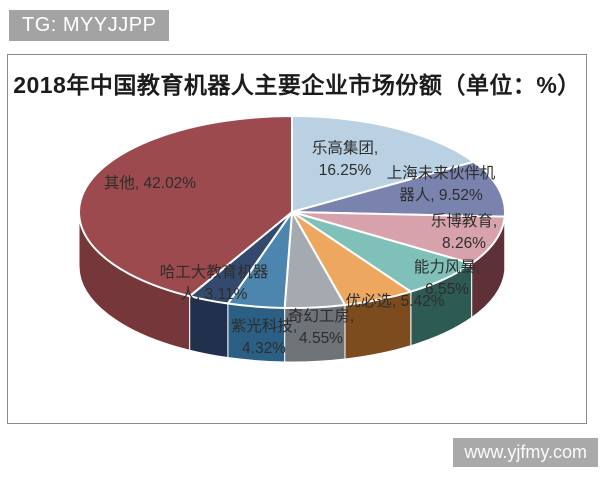 Image resolution: width=600 pixels, height=480 pixels. Describe the element at coordinates (525, 452) in the screenshot. I see `watermark: www.yjfmy.com` at that location.